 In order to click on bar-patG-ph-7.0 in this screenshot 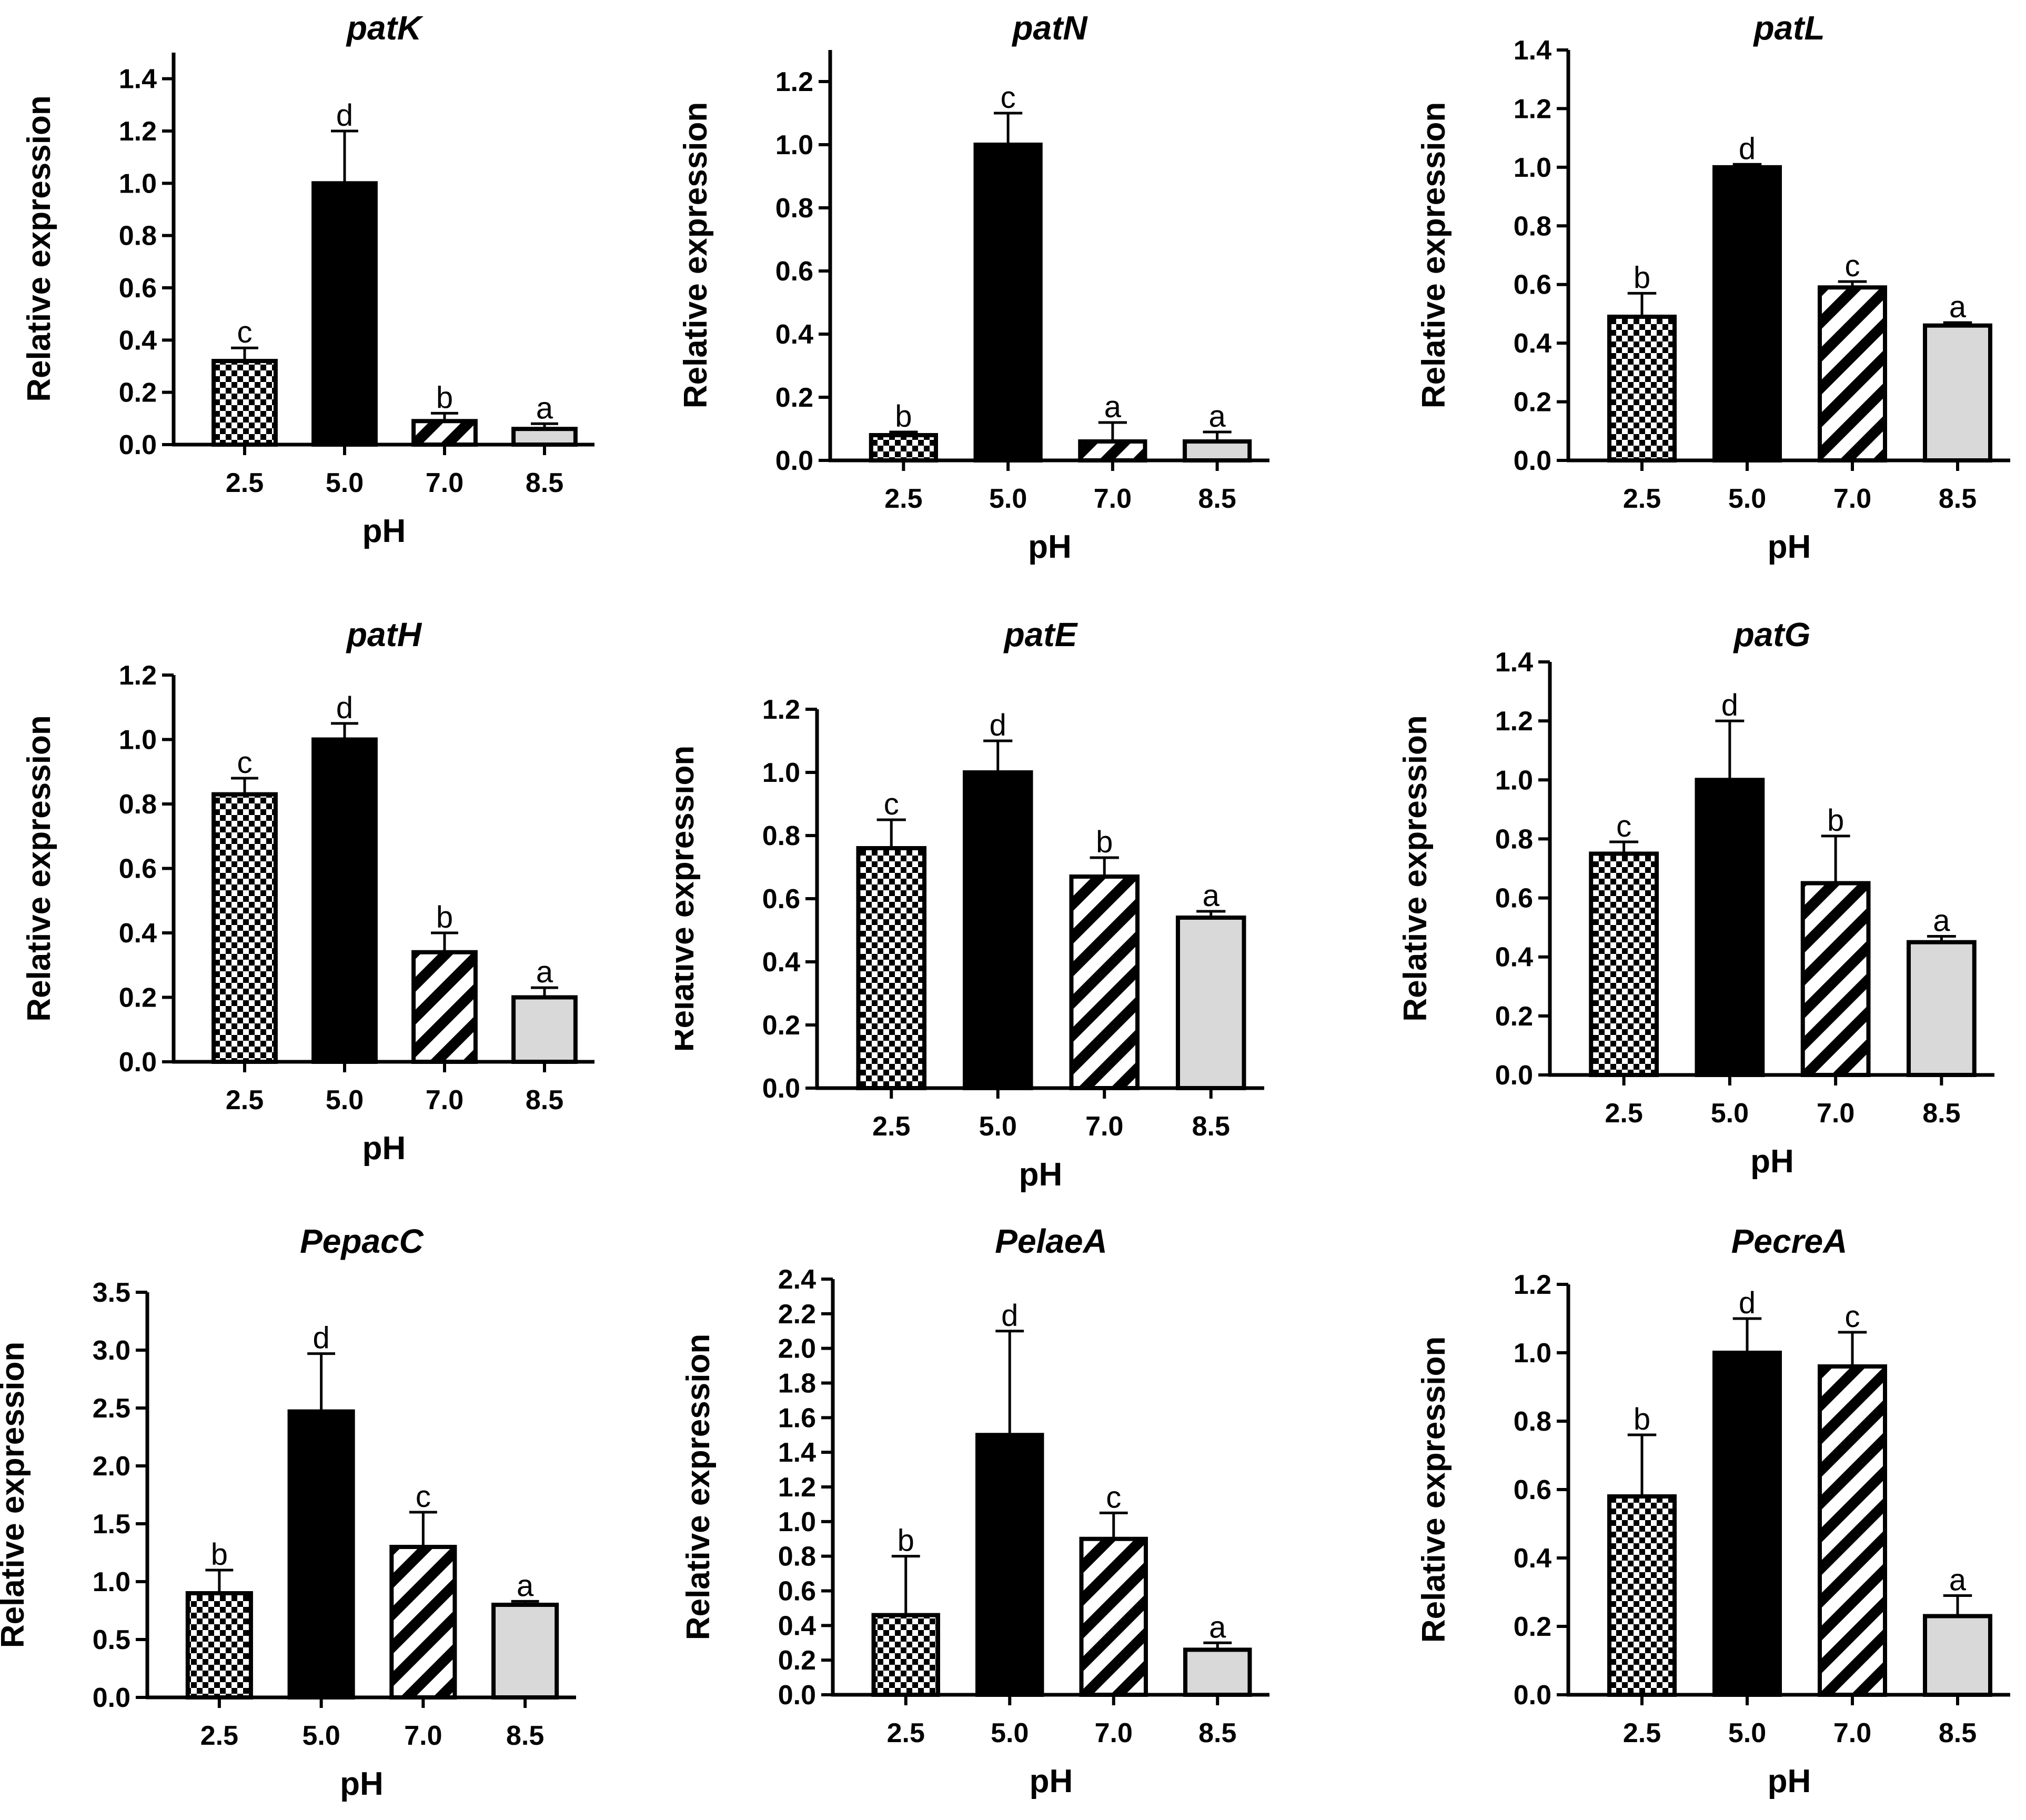, I will do `click(1835, 979)`.